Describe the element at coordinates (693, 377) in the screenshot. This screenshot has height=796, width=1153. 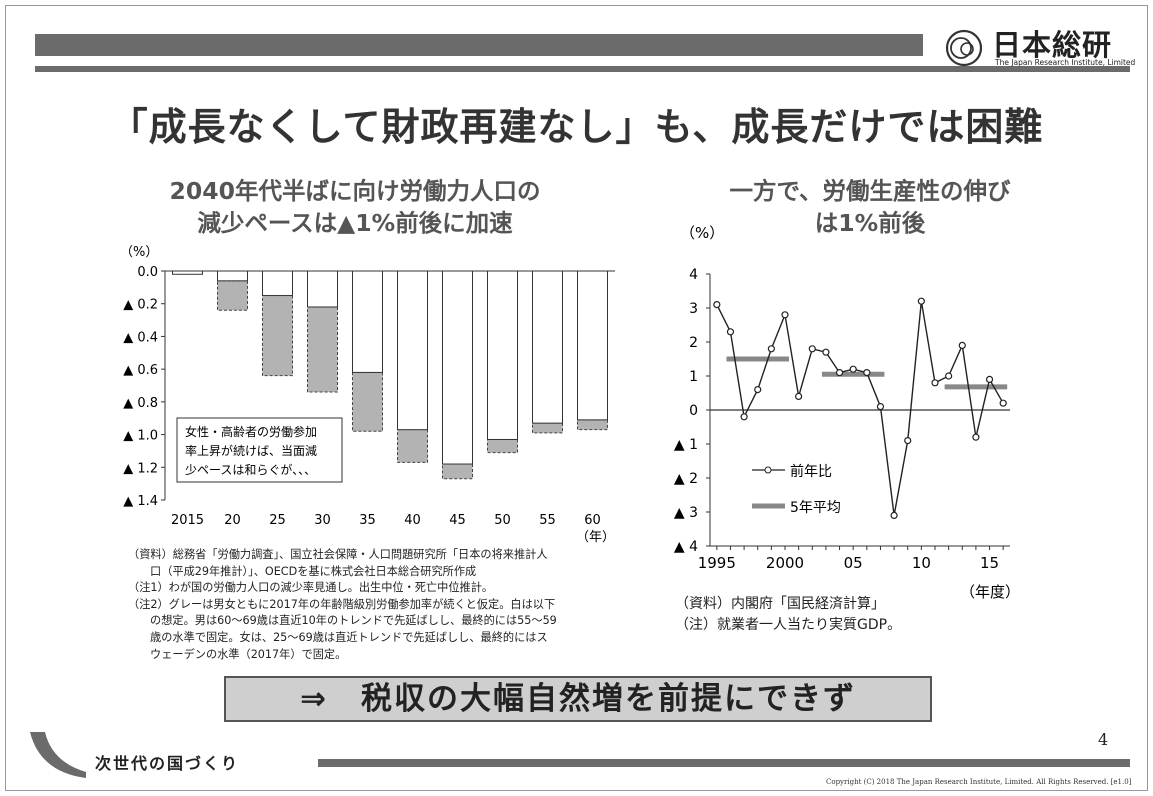
I see `line-y-tick-label: 1` at that location.